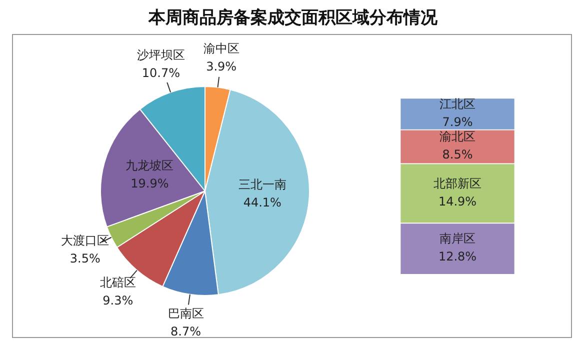 This screenshot has width=586, height=343. I want to click on chart-title: 本周商品房备案成交面积区域分布情况, so click(292, 18).